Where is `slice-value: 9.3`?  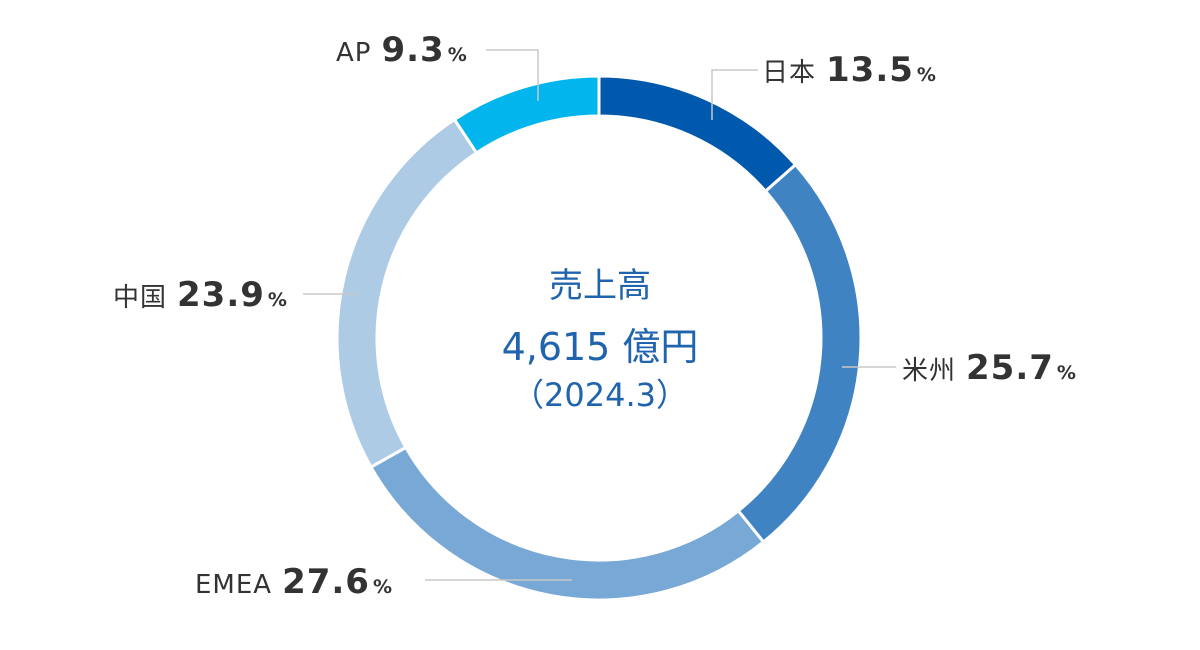 slice-value: 9.3 is located at coordinates (413, 50).